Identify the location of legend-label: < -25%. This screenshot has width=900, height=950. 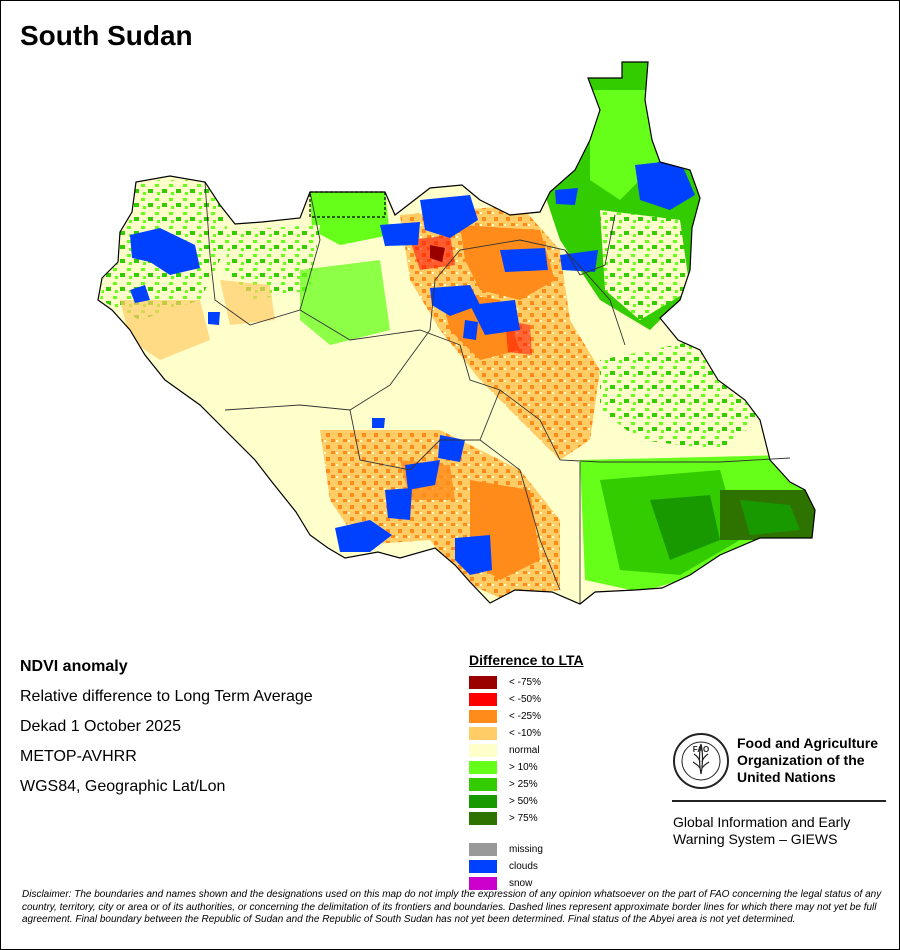
(525, 716).